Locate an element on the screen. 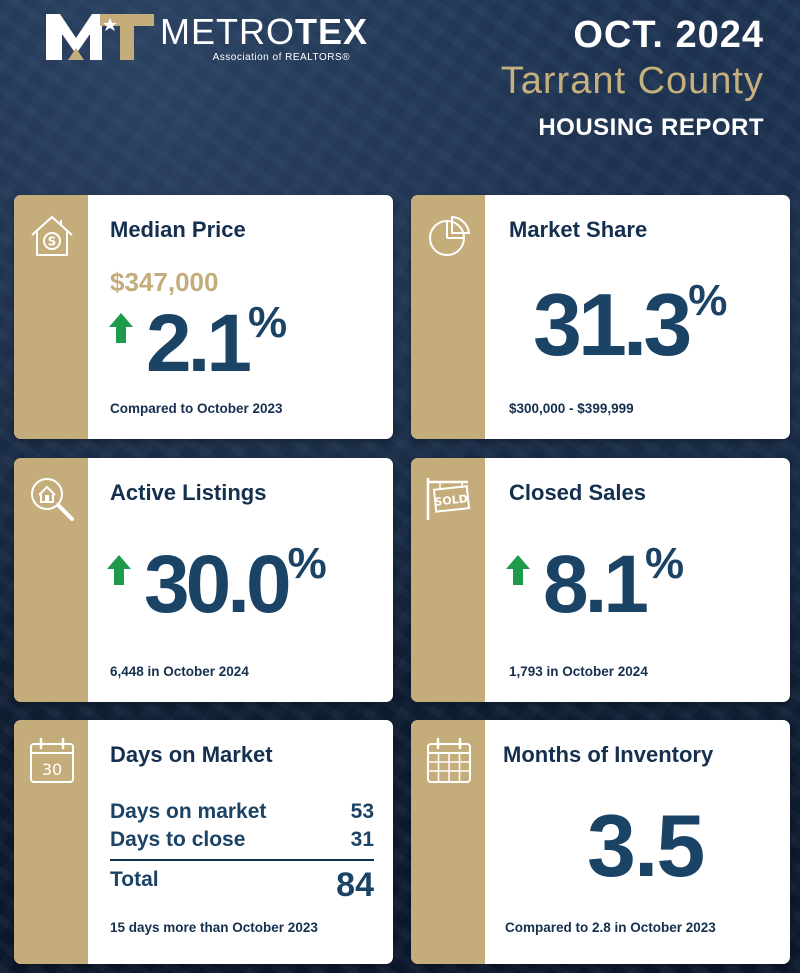  card-footer: 6,448 in October 2024 is located at coordinates (179, 671).